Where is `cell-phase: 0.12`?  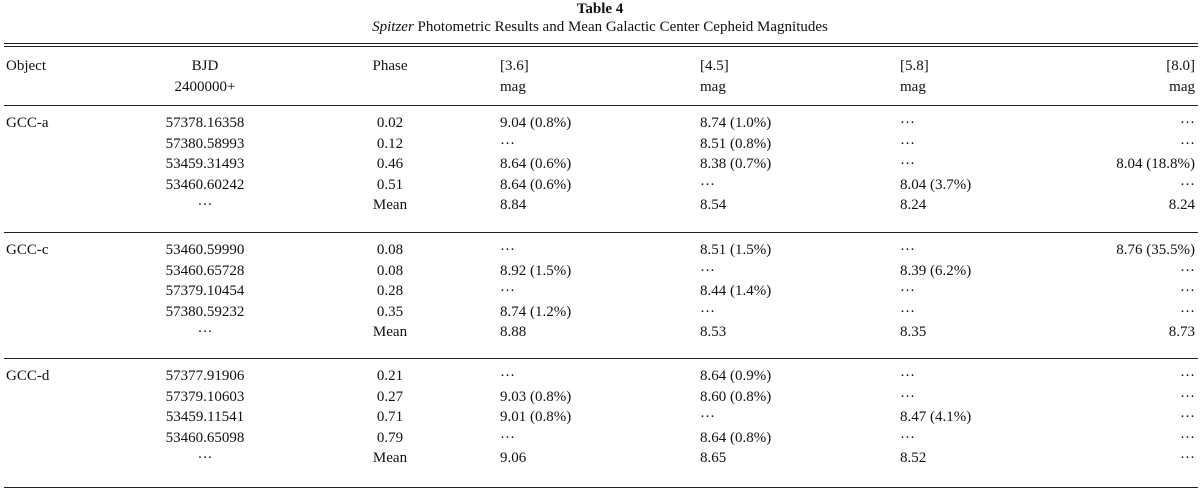
cell-phase: 0.12 is located at coordinates (390, 143).